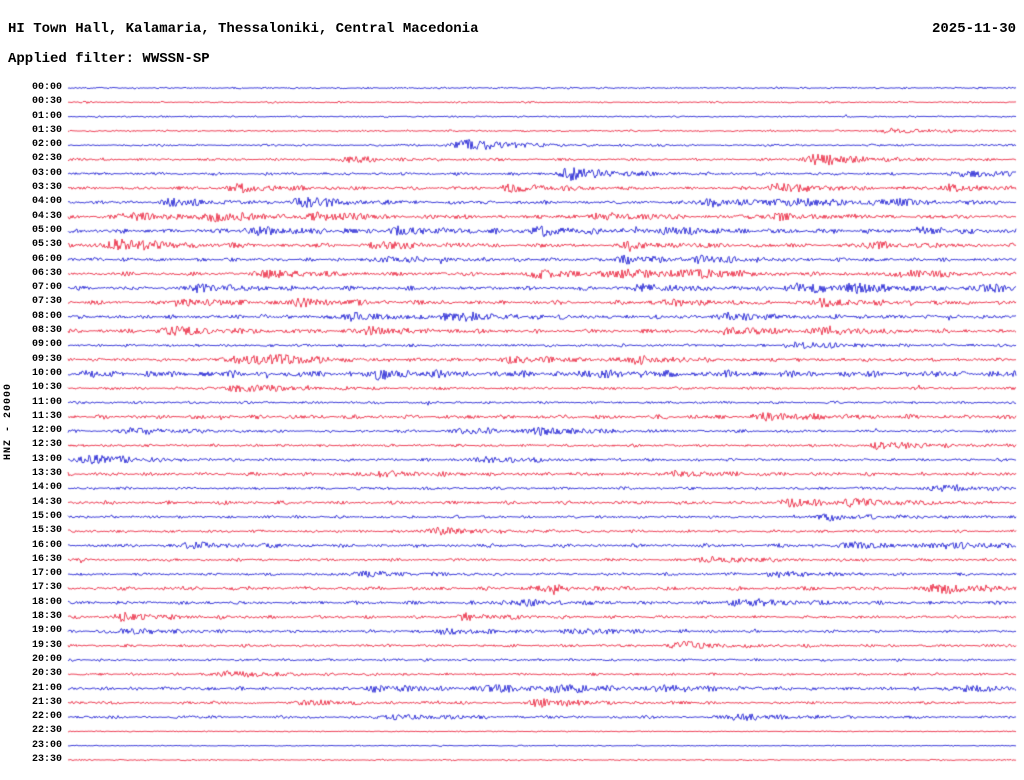  I want to click on time-label: 18:30, so click(46, 617).